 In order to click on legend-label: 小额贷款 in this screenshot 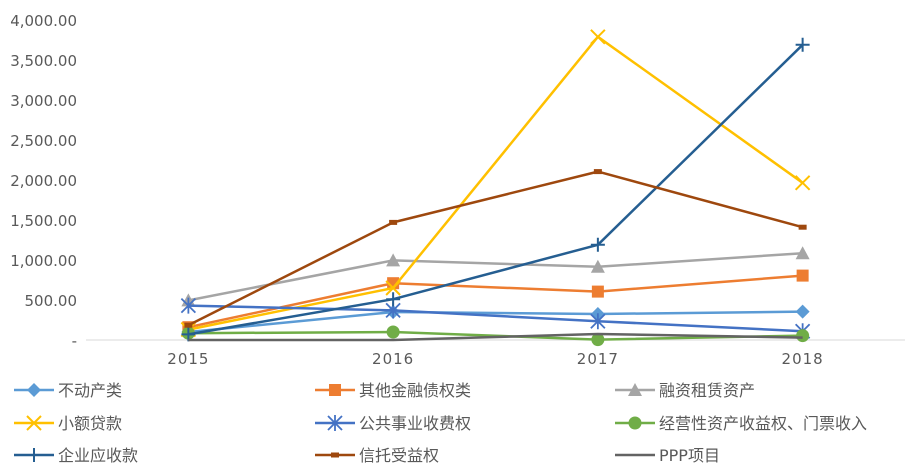, I will do `click(90, 423)`.